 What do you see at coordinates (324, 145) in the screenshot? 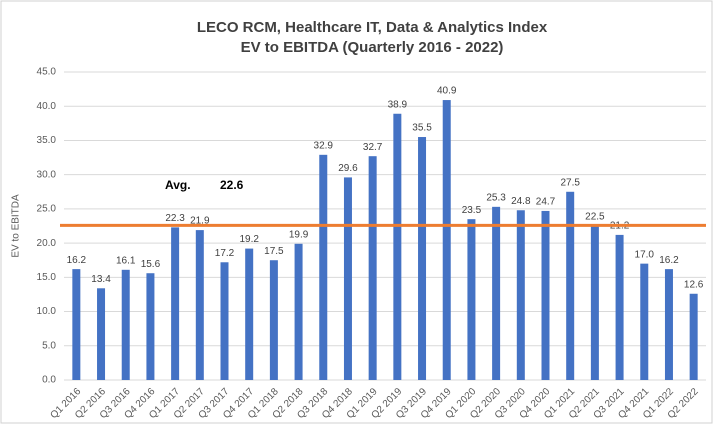
I see `data-label: 32.9` at bounding box center [324, 145].